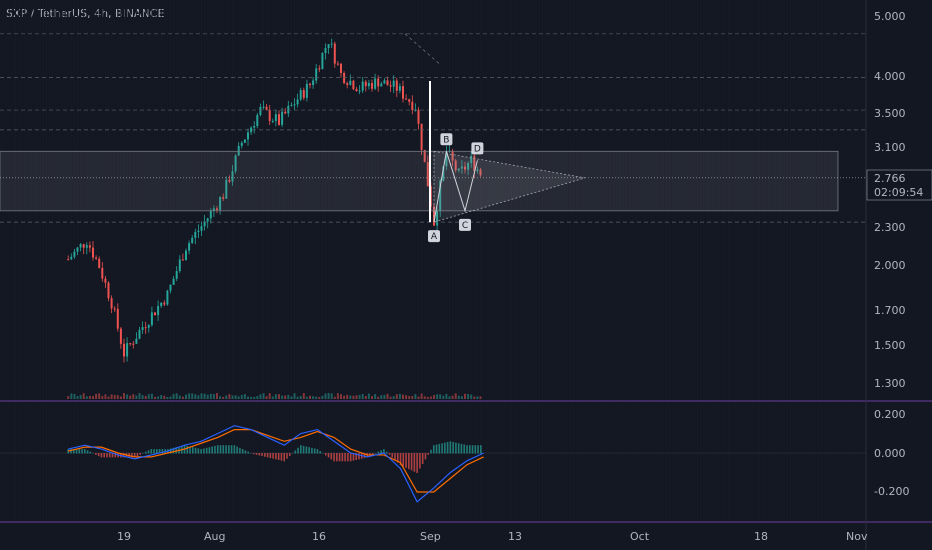  I want to click on time-tick: Aug, so click(214, 536).